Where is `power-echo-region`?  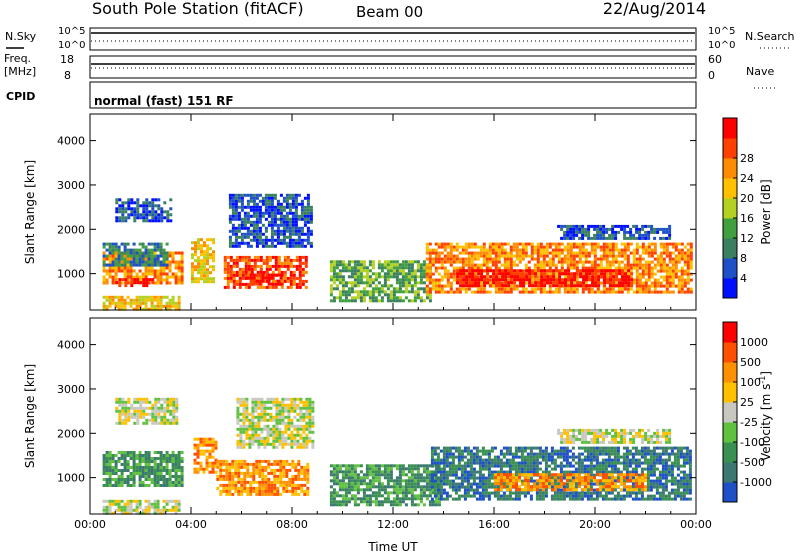 power-echo-region is located at coordinates (265, 272).